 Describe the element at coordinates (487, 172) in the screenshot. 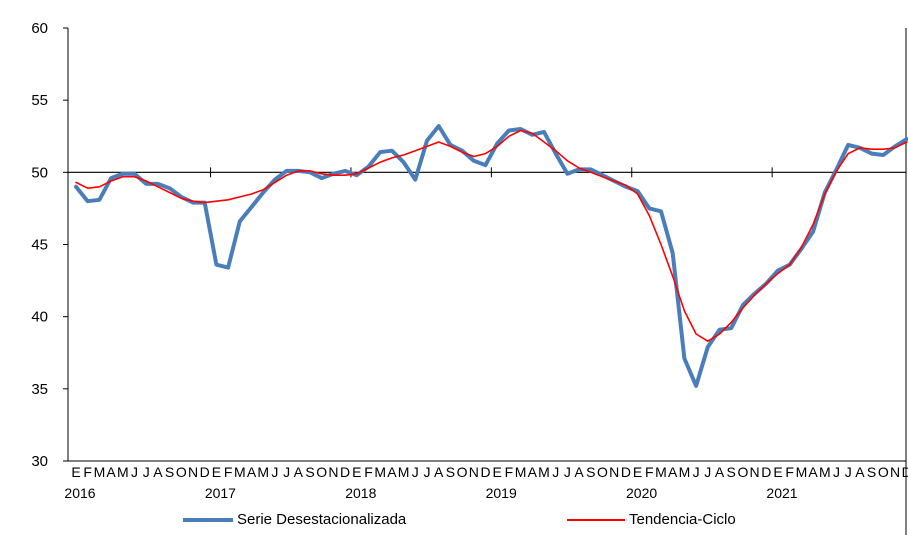

I see `reference-line-group` at that location.